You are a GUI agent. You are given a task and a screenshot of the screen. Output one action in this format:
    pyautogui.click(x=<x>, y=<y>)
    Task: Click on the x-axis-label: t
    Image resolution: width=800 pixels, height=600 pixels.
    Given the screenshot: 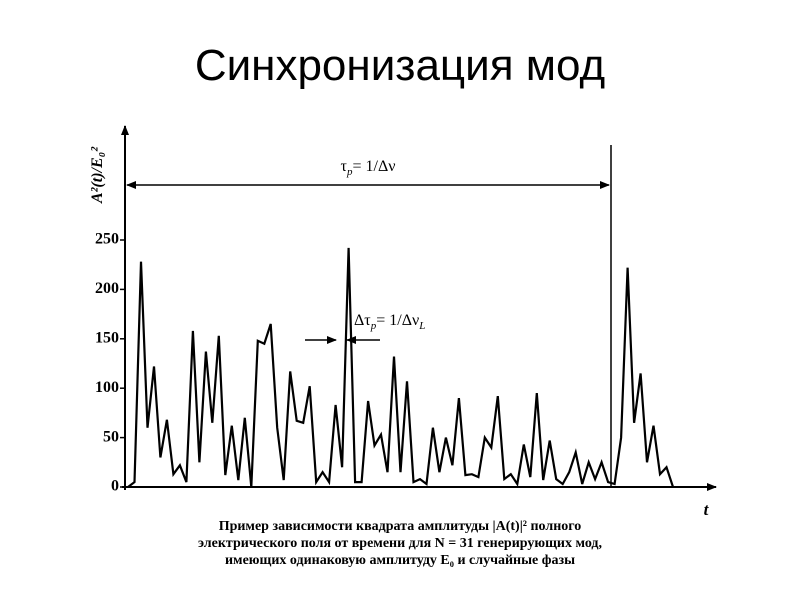 What is the action you would take?
    pyautogui.click(x=707, y=509)
    